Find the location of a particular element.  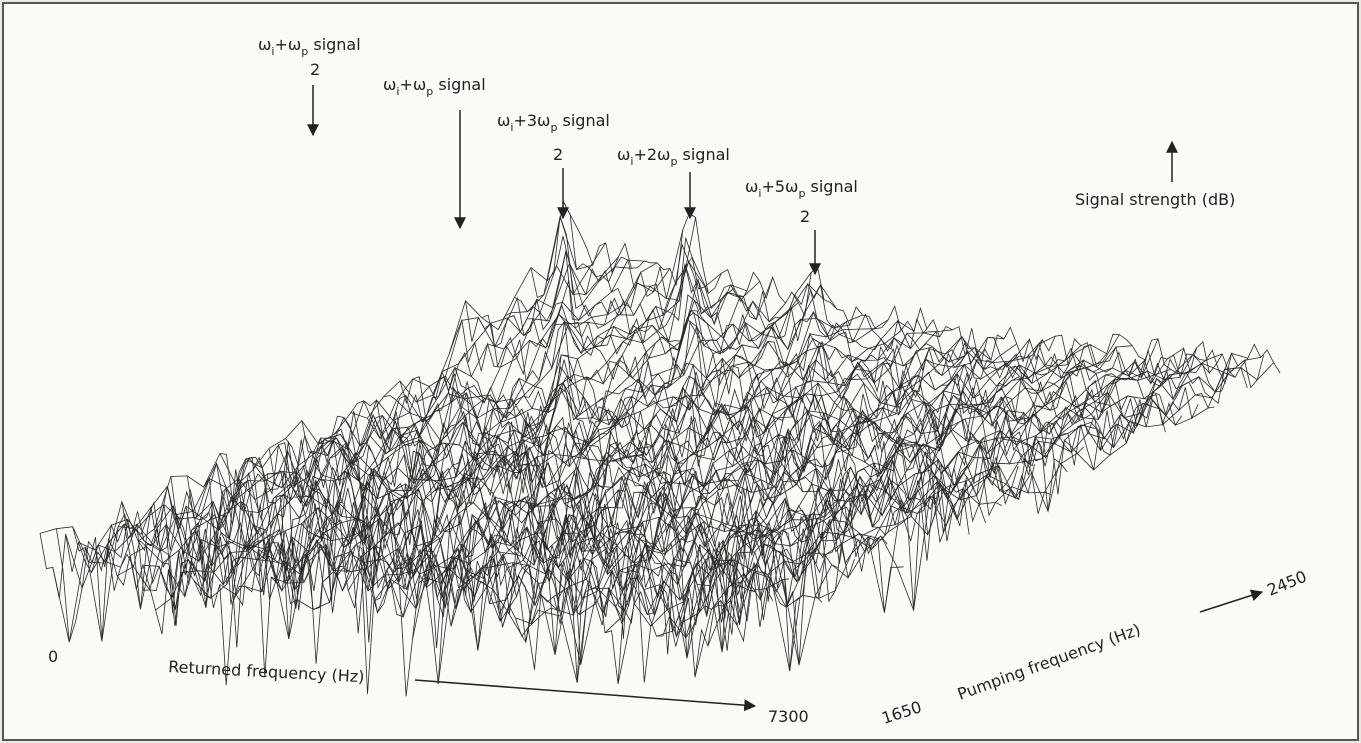

annotation: ωi+5ωp signal is located at coordinates (801, 188).